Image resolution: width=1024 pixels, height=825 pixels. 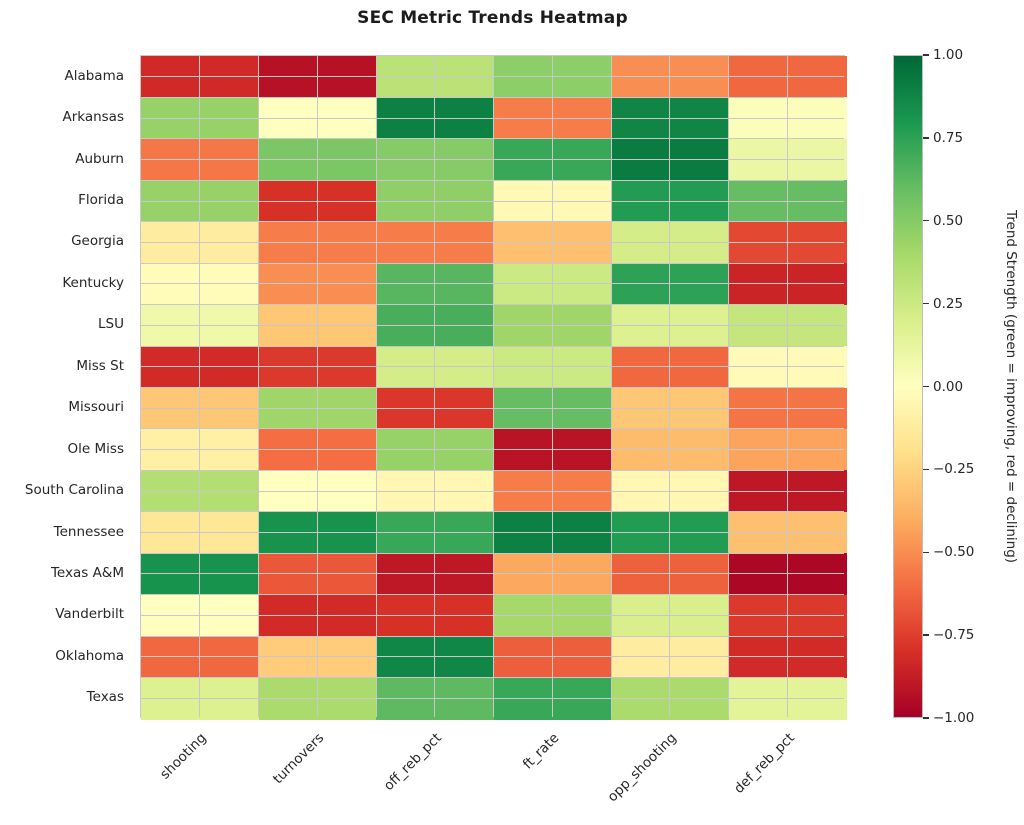 I want to click on colorbar-tick-label: −0.50, so click(x=954, y=552).